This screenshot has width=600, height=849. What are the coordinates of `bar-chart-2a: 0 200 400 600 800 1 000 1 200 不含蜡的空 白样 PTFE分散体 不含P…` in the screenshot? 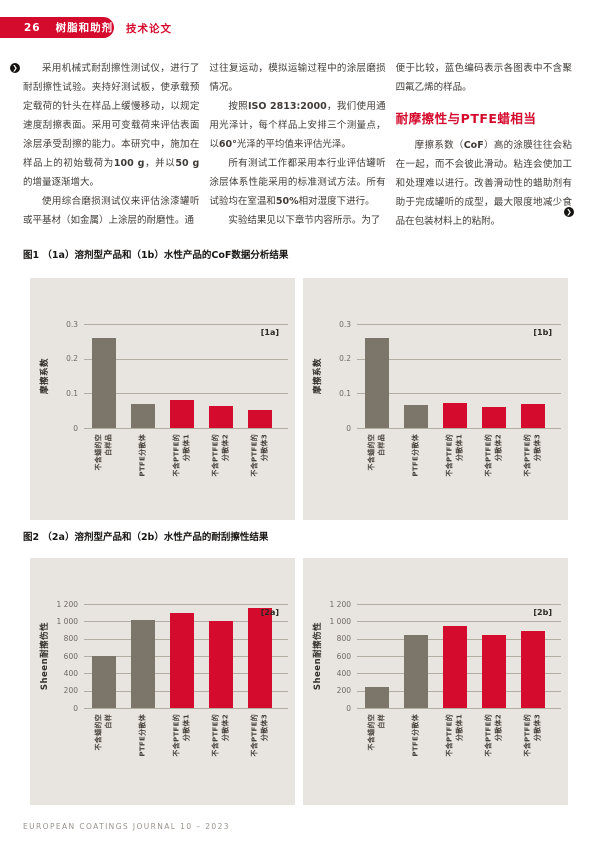 It's located at (164, 678).